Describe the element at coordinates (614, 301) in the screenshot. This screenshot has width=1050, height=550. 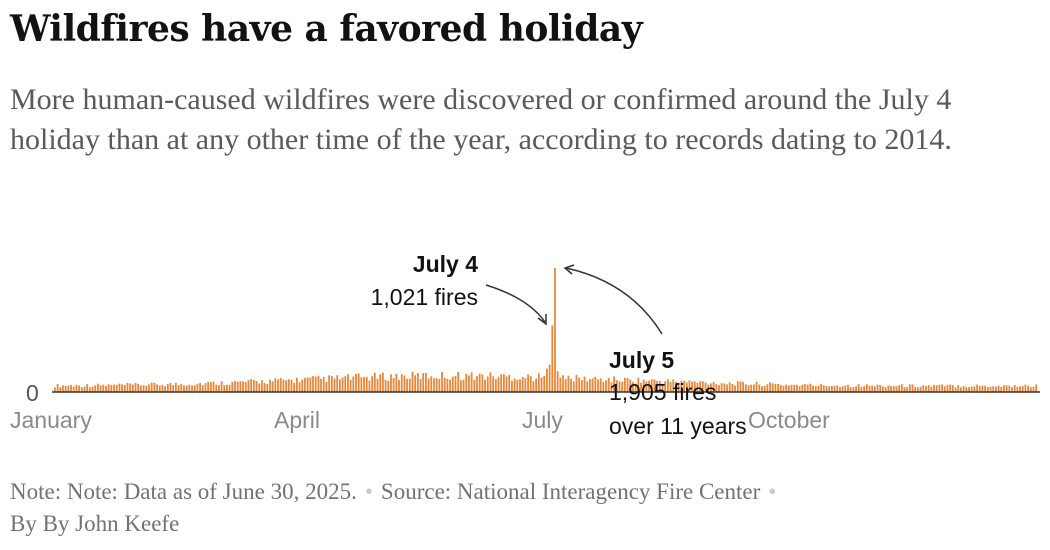
I see `annotation-july5-arrow` at that location.